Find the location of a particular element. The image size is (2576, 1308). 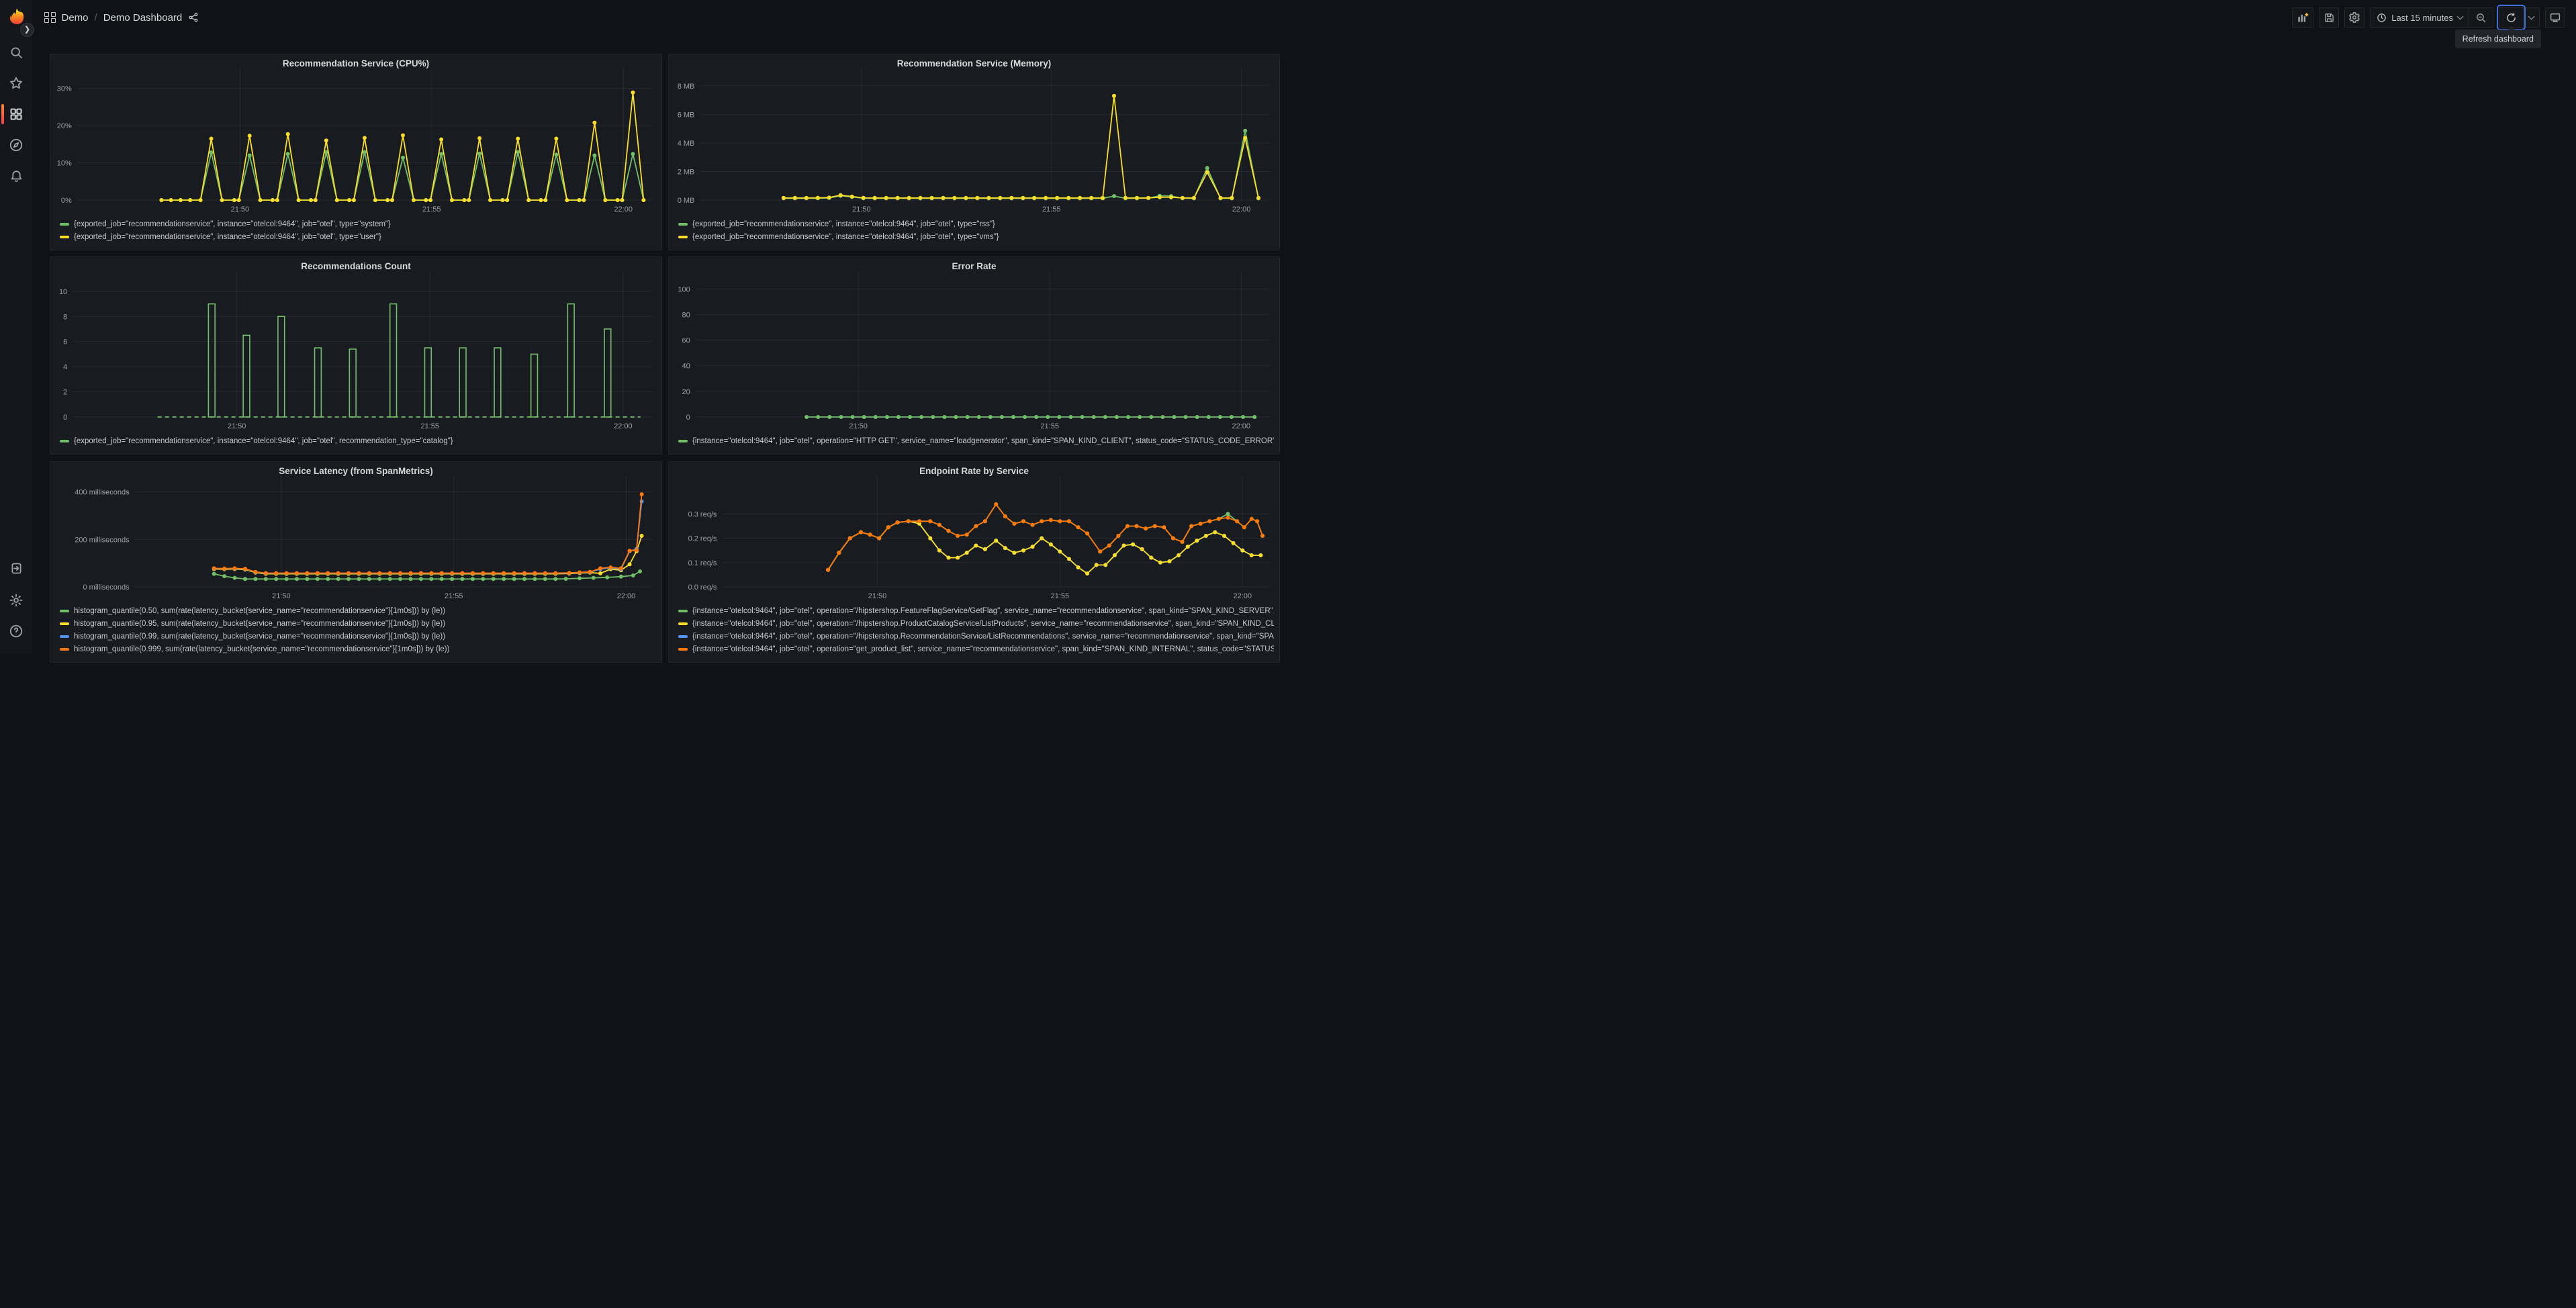

dashboard-settings-button is located at coordinates (2354, 17).